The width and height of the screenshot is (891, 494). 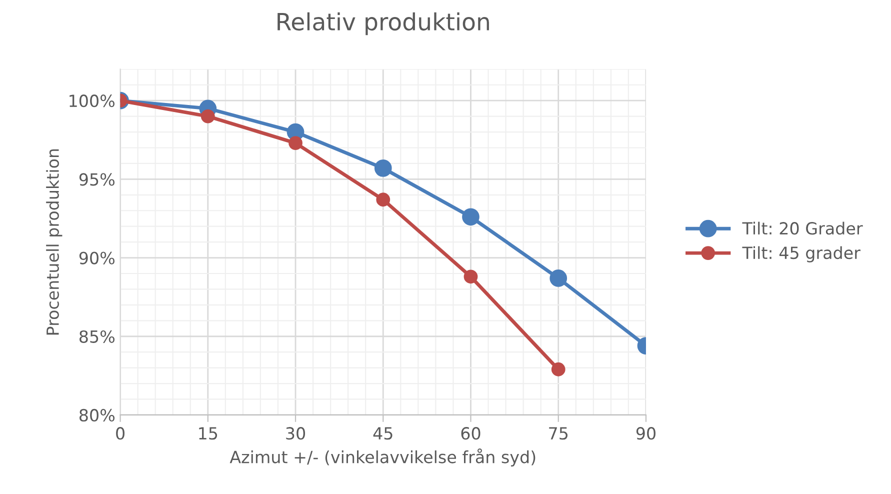 I want to click on legend-label: Tilt: 20 Grader, so click(x=802, y=228).